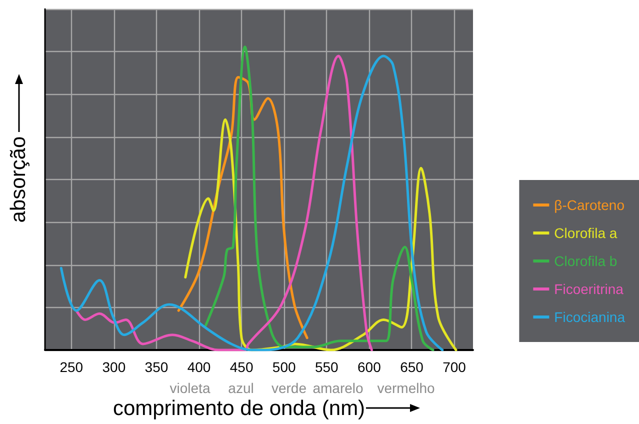 The height and width of the screenshot is (424, 639). What do you see at coordinates (284, 367) in the screenshot?
I see `x-tick-label: 500` at bounding box center [284, 367].